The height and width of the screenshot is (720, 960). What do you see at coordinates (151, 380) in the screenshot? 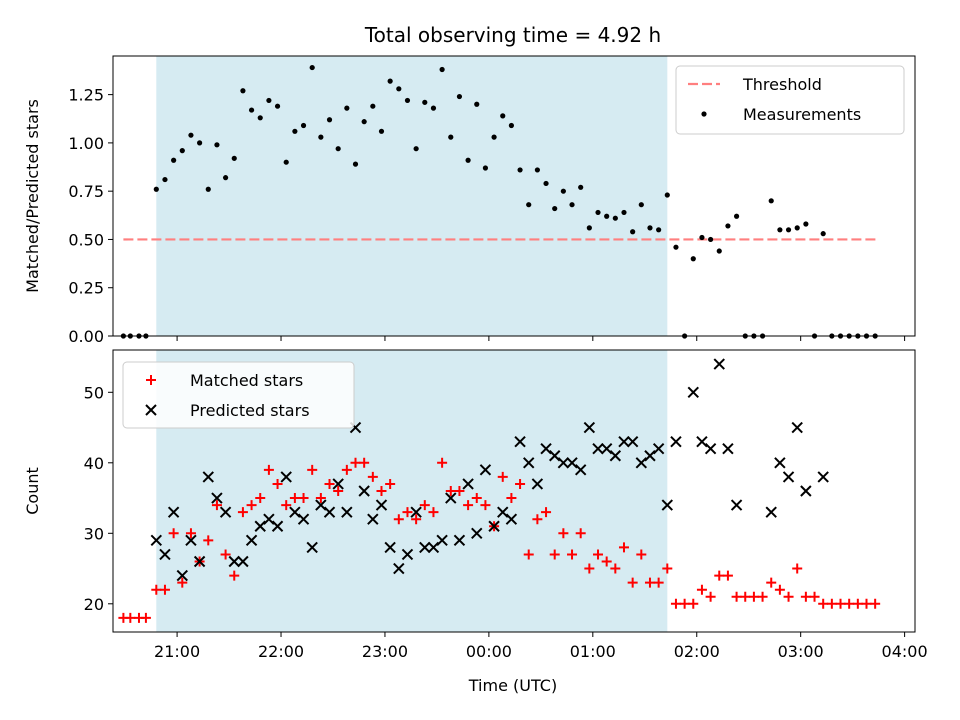
I see `legend-matched-key` at bounding box center [151, 380].